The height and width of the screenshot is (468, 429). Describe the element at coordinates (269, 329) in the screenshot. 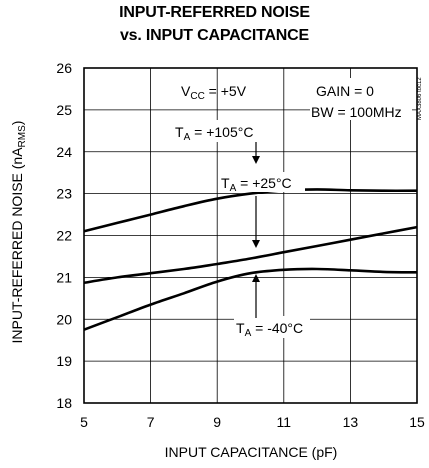

I see `series-label-minus40c: TA = -40°C` at that location.